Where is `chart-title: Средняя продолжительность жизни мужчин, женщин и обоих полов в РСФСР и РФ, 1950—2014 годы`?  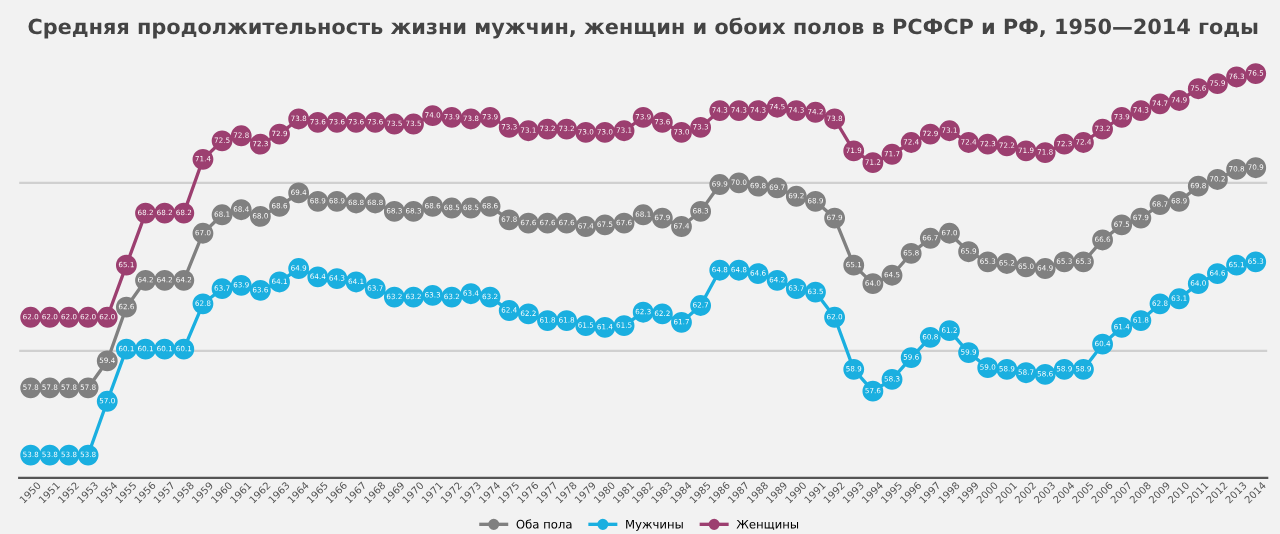 chart-title: Средняя продолжительность жизни мужчин, женщин и обоих полов в РСФСР и РФ, 1950—2014 годы is located at coordinates (643, 28).